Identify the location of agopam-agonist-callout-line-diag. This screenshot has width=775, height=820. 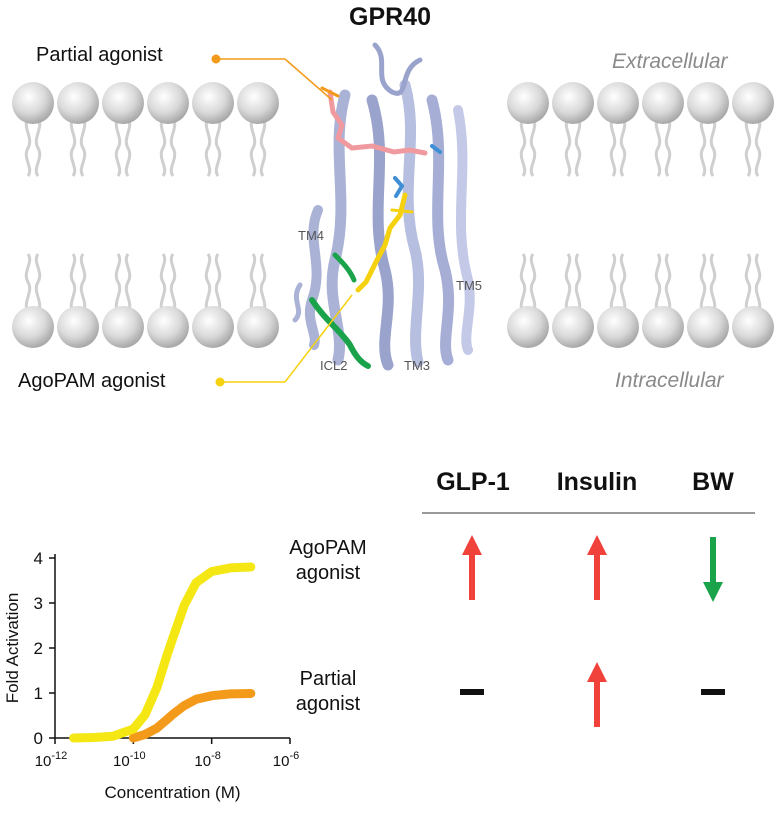
(318, 338).